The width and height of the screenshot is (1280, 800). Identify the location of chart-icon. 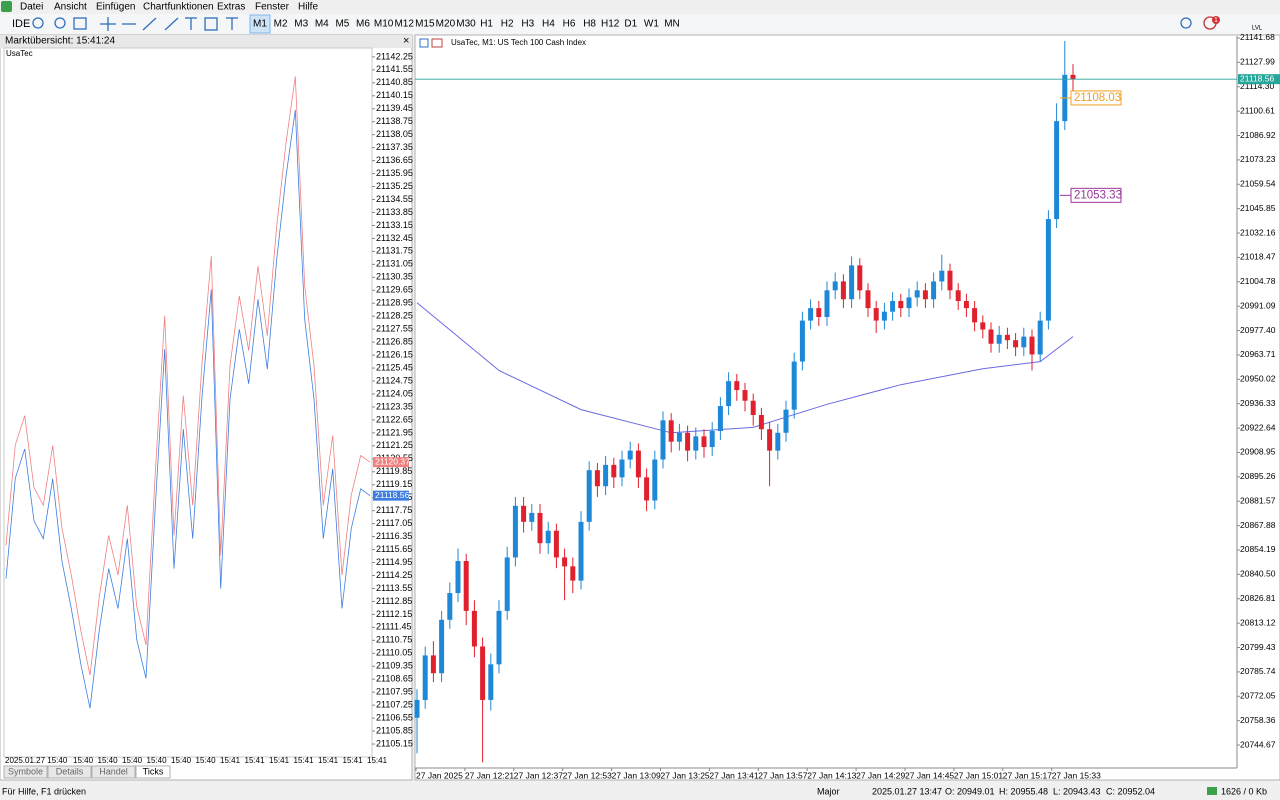
(424, 43).